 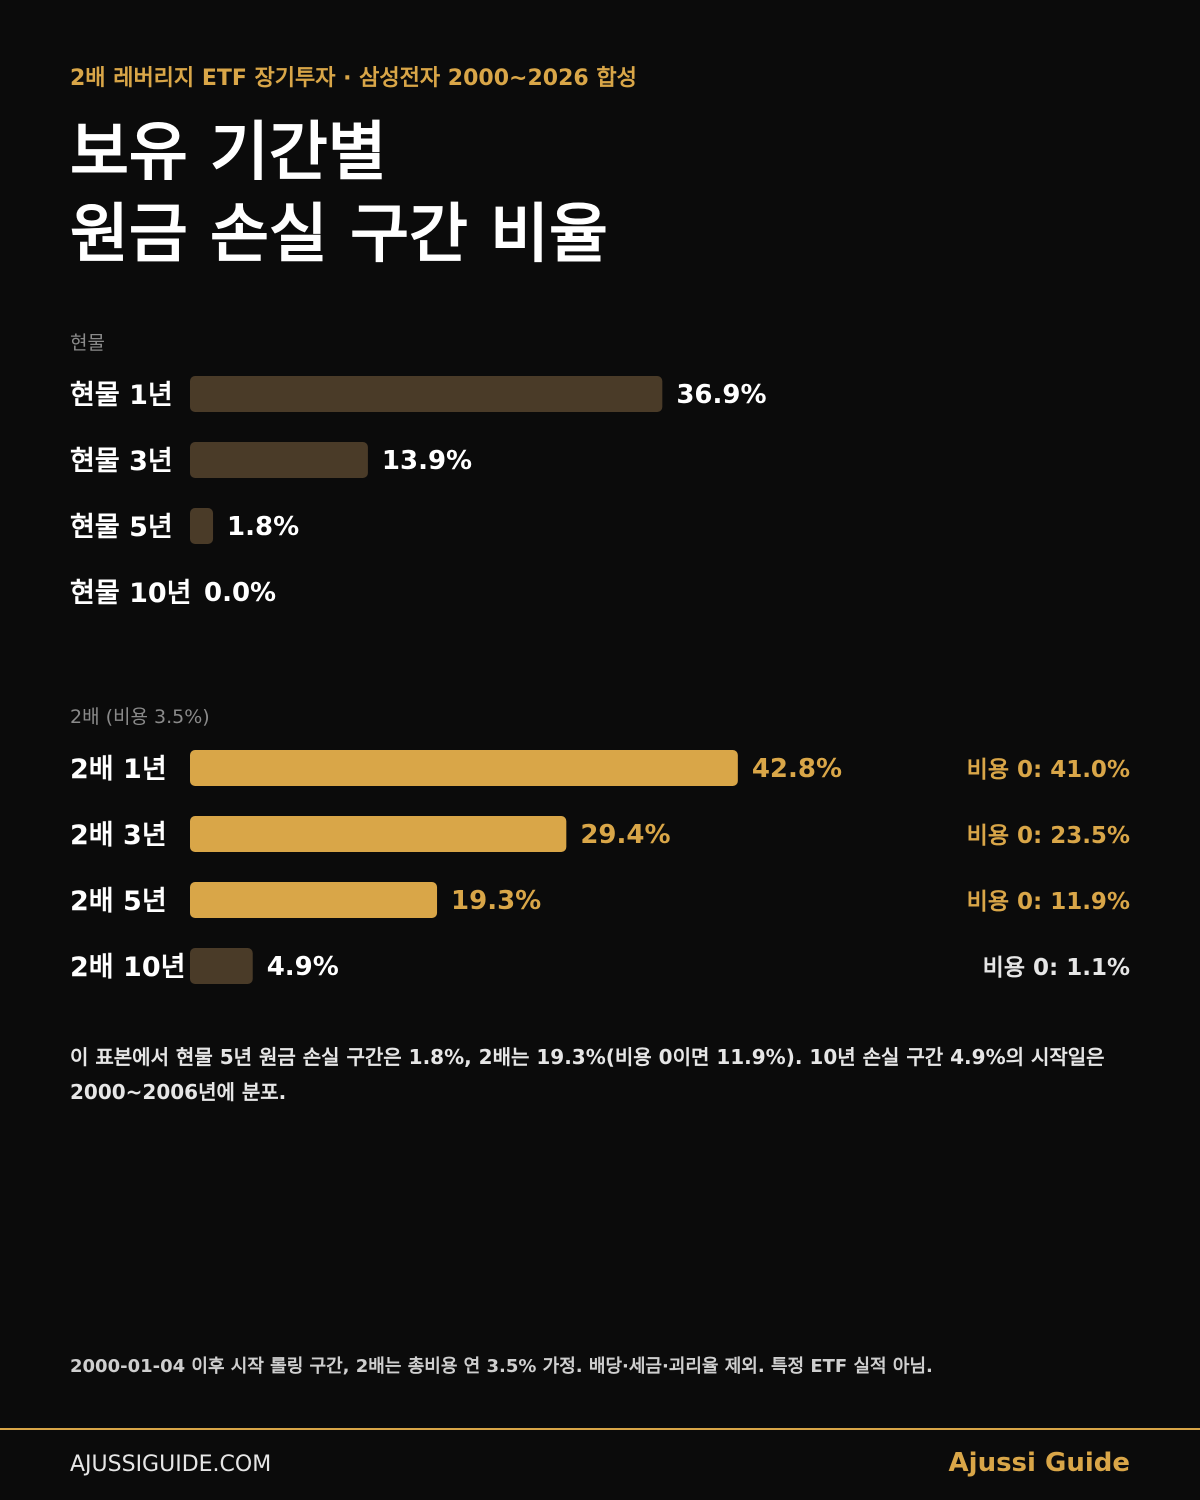 I want to click on section-label-2x: 2배 (비용 3.5%), so click(x=140, y=717).